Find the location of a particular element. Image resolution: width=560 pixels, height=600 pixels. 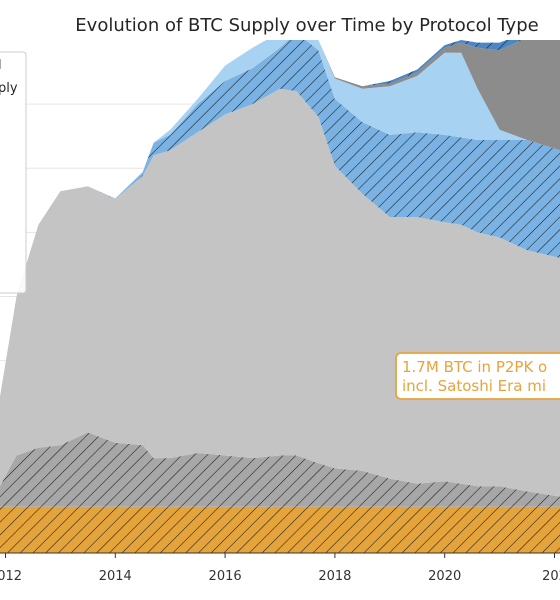

annotation-box: 1.7M BTC in P2PK o incl. Satoshi Era mi is located at coordinates (477, 376).